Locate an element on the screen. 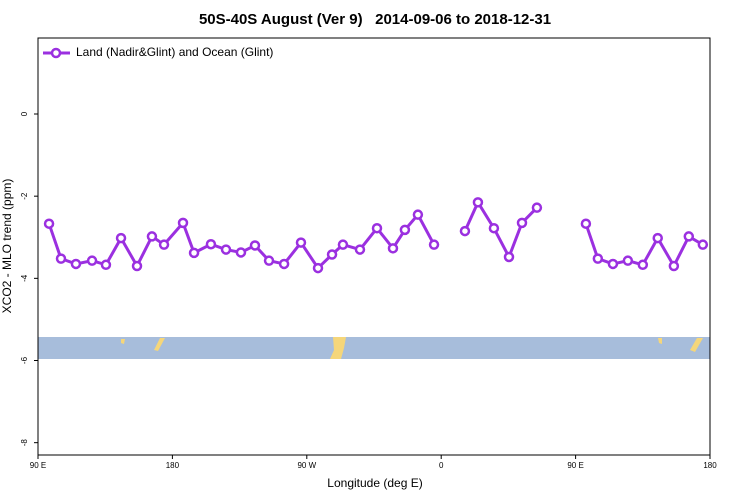  y-tick-label: -6 is located at coordinates (24, 360).